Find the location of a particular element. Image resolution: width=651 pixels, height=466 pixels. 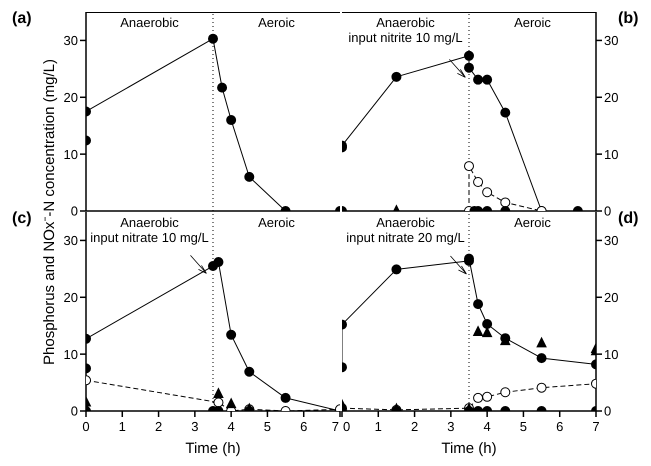

chart-title: (c) is located at coordinates (22, 219).